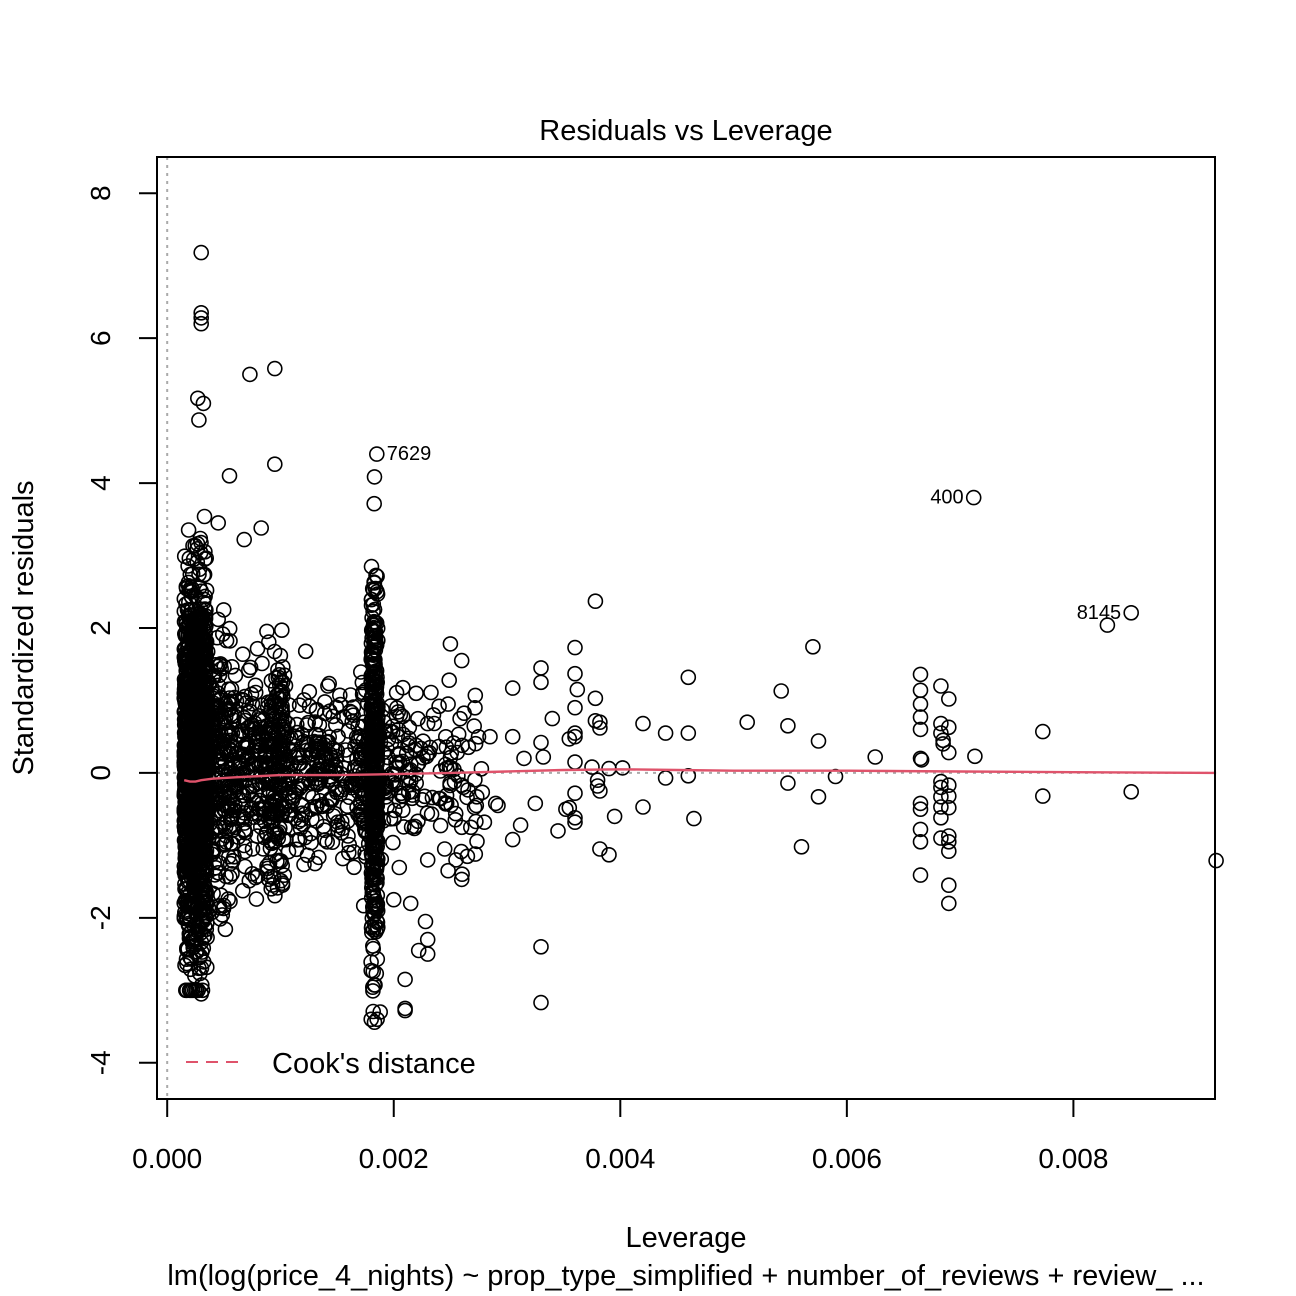 The height and width of the screenshot is (1296, 1296). I want to click on y-tick-label: -2, so click(100, 917).